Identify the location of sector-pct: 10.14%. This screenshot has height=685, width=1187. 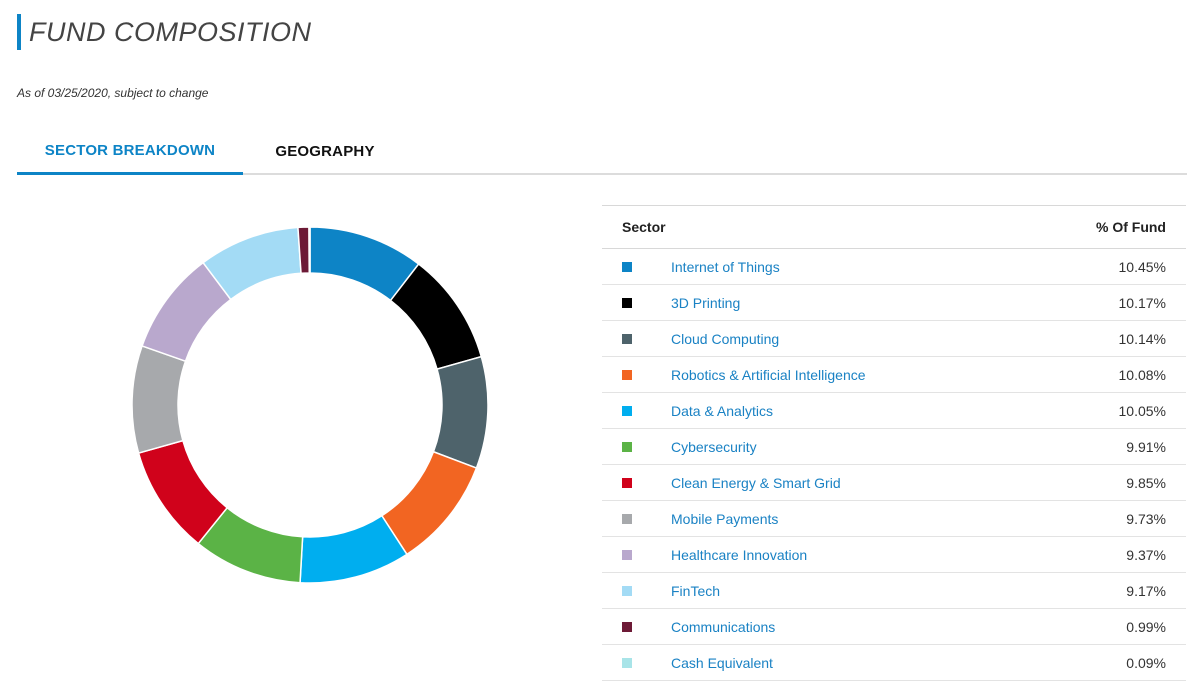
(1142, 338).